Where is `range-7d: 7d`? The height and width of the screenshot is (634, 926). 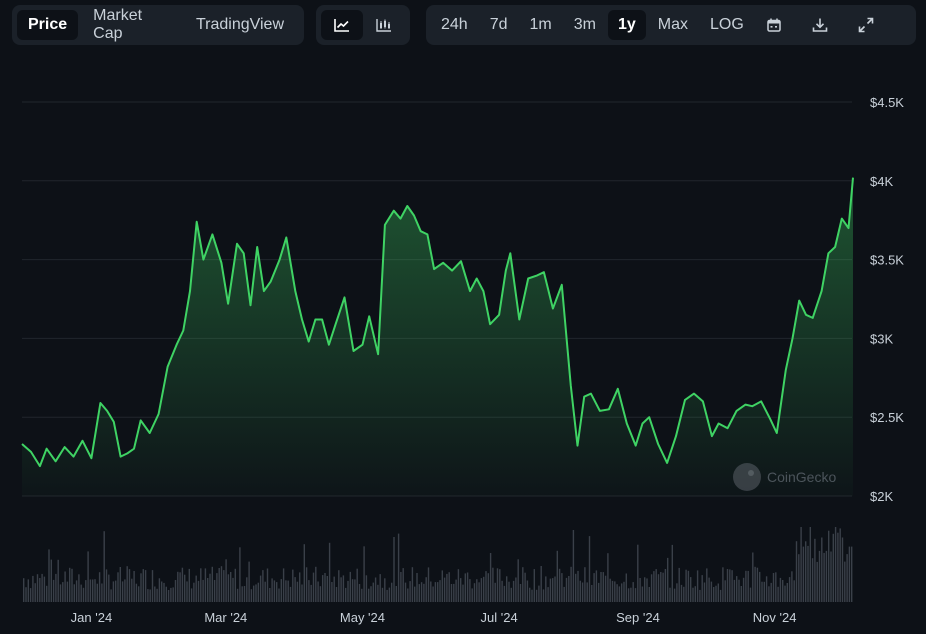
range-7d: 7d is located at coordinates (498, 24).